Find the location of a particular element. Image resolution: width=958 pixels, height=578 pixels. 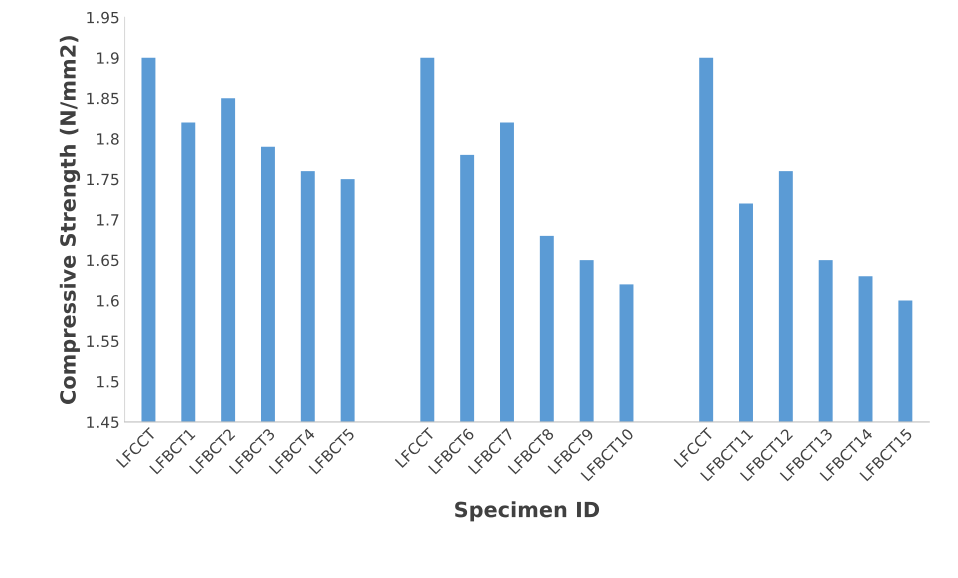

y-axis-title: Compressive Strength (N/mm2) is located at coordinates (70, 220).